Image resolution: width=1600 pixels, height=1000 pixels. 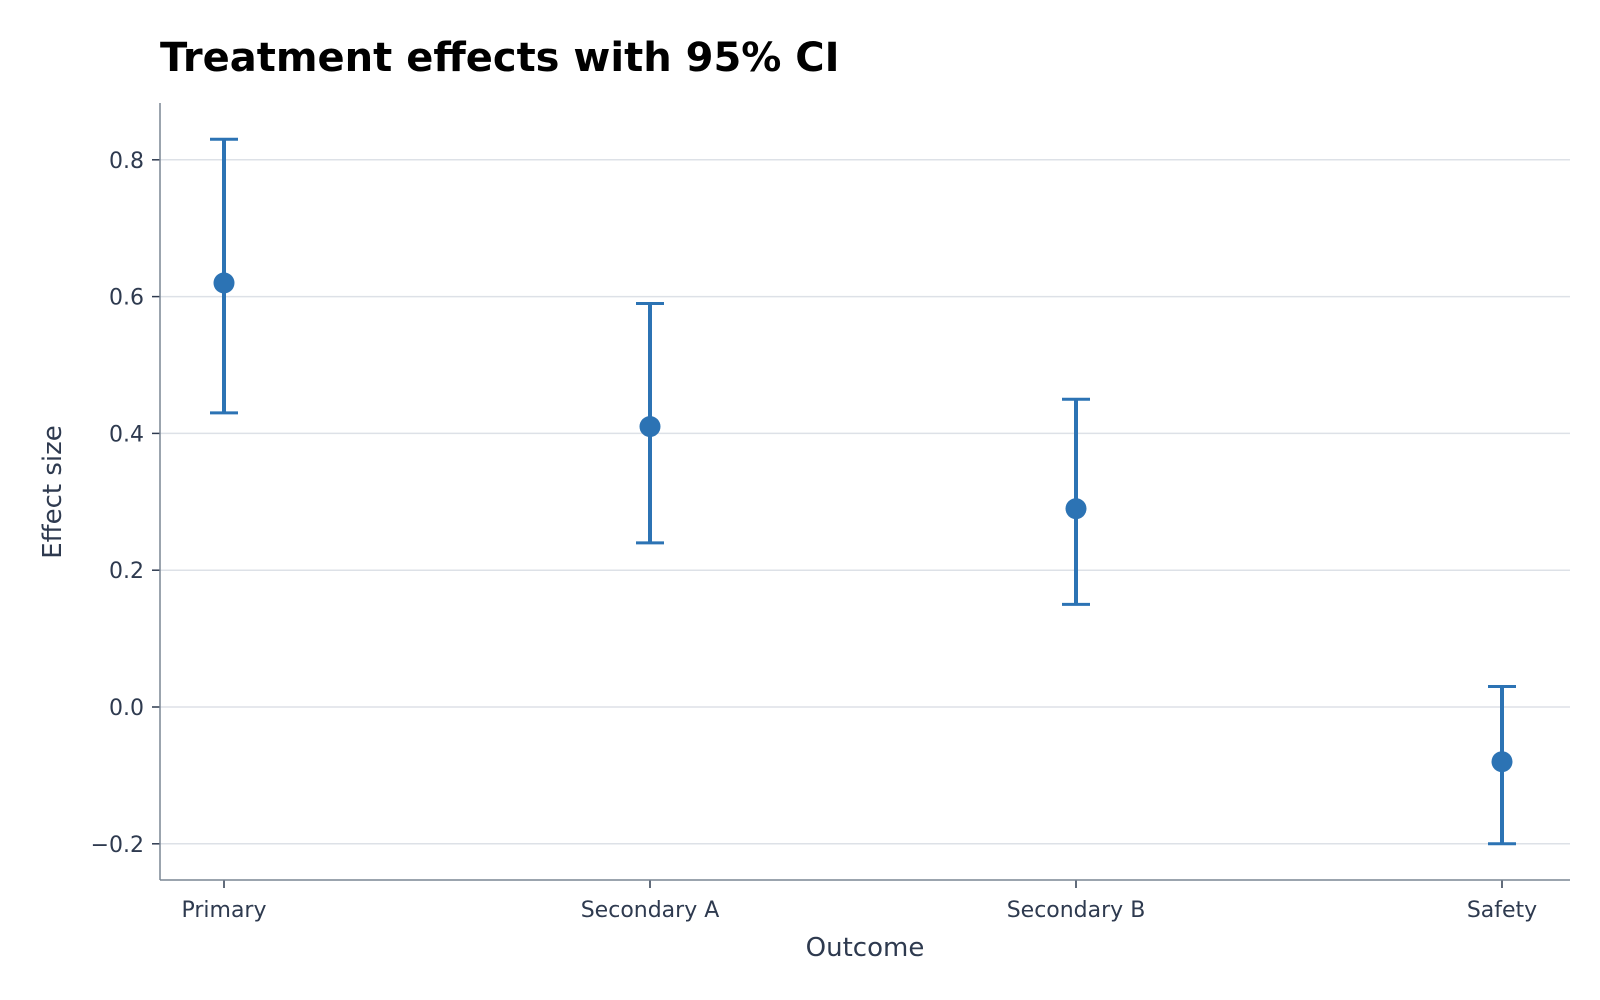 I want to click on y-tick-label: 0.6, so click(x=126, y=298).